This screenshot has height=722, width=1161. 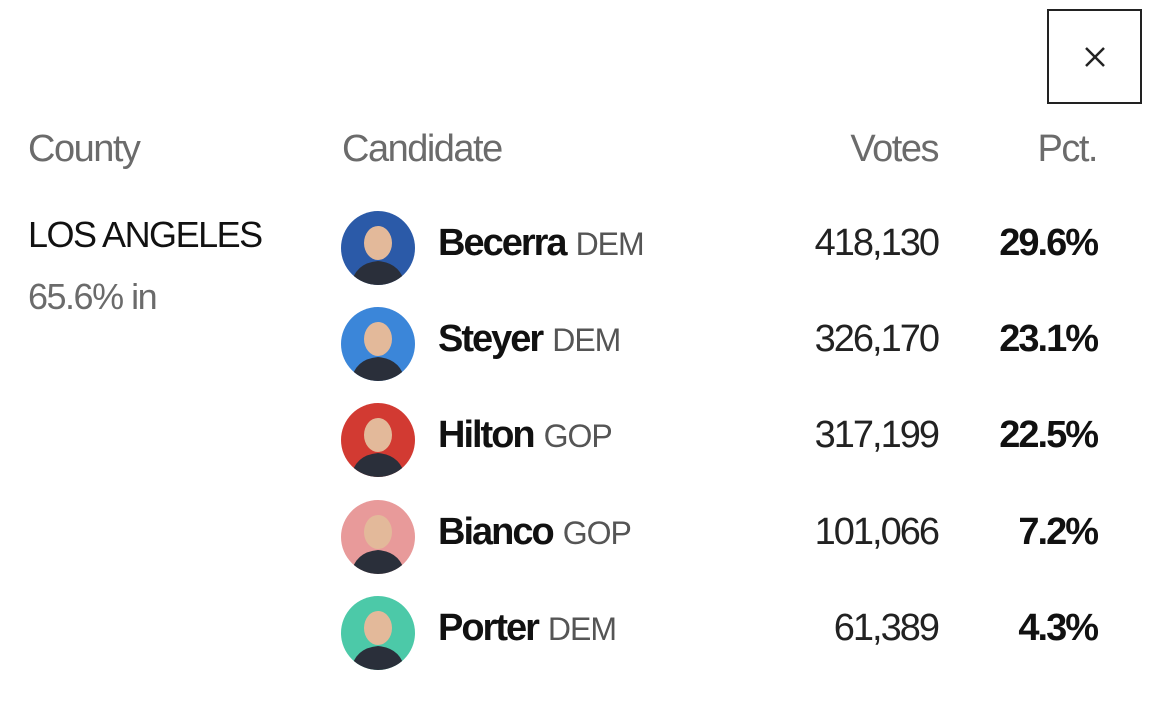 What do you see at coordinates (503, 243) in the screenshot?
I see `name-text: Becerra` at bounding box center [503, 243].